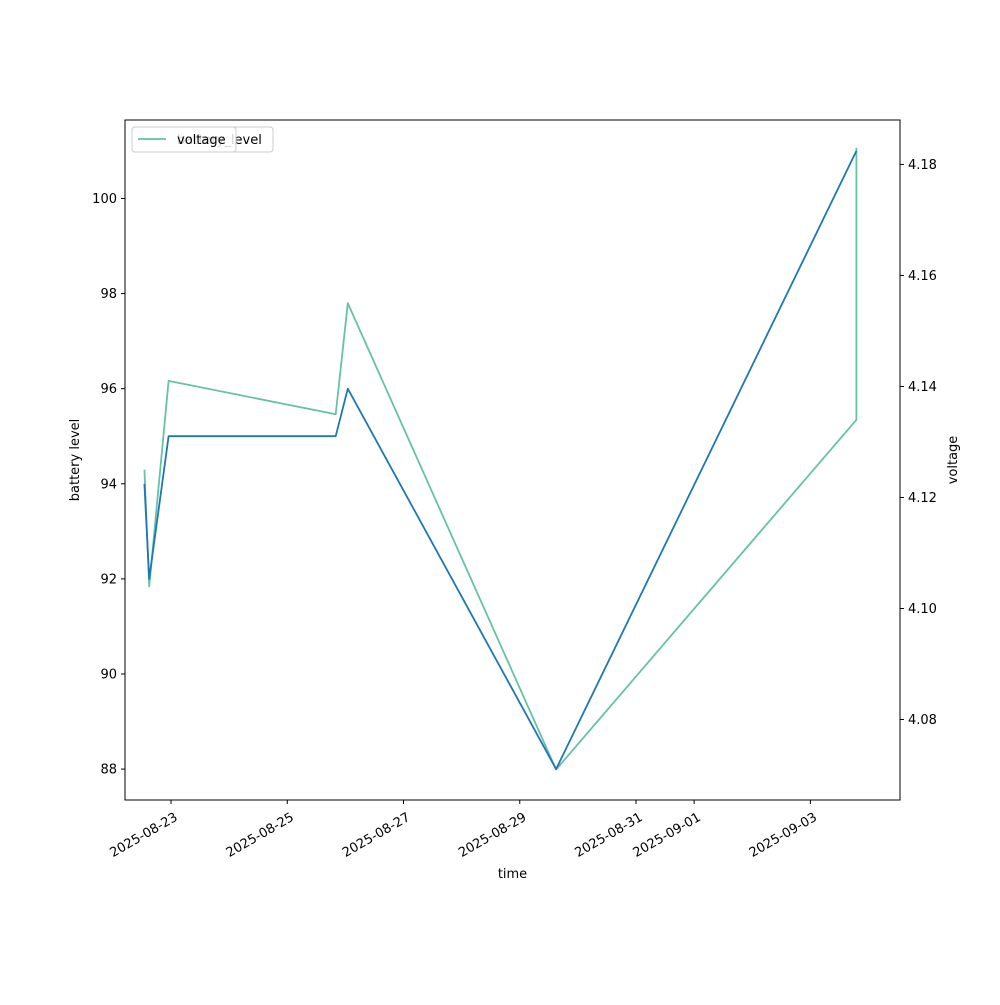  What do you see at coordinates (922, 498) in the screenshot?
I see `y-right-tick-label: 4.12` at bounding box center [922, 498].